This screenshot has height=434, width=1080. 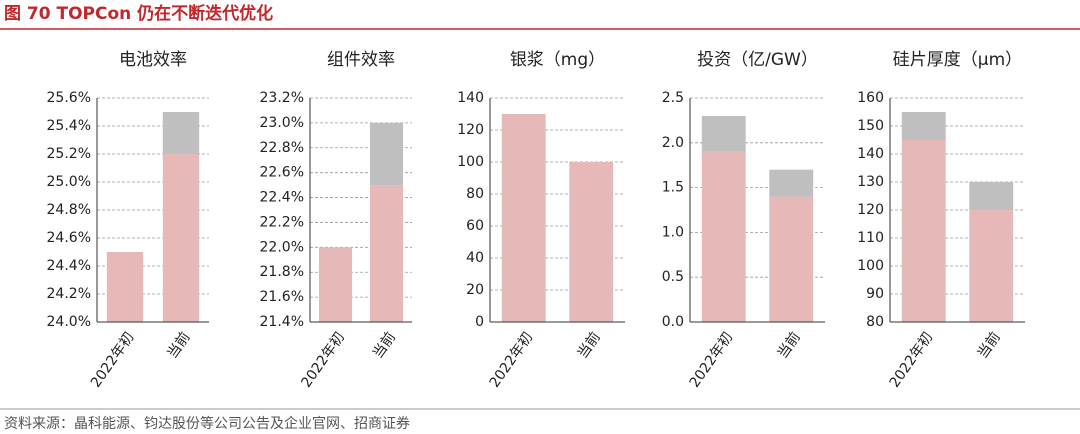 What do you see at coordinates (69, 182) in the screenshot?
I see `y-tick-label: 25.0%` at bounding box center [69, 182].